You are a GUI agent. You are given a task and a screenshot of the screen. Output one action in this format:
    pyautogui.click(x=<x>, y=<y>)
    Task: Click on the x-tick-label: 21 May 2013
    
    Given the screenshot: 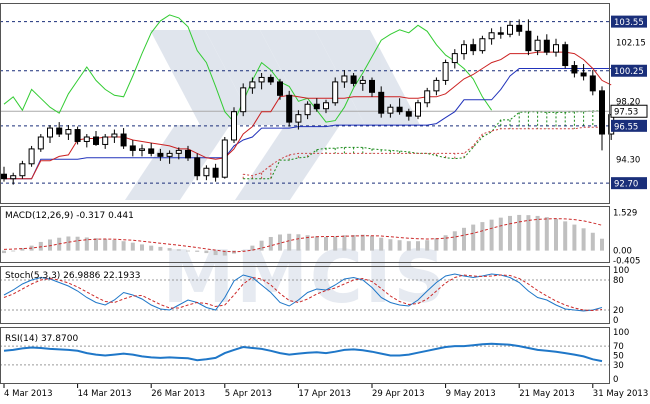 What is the action you would take?
    pyautogui.click(x=546, y=394)
    